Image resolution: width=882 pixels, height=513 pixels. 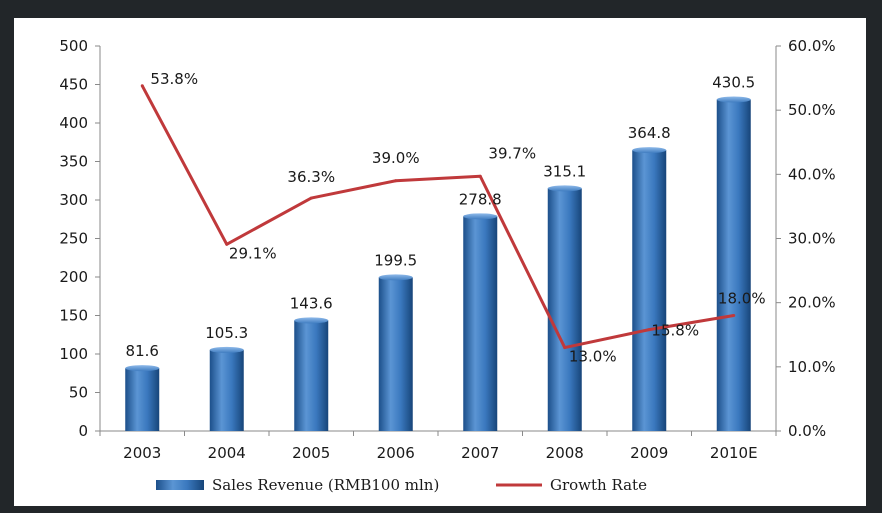 I want to click on growth-value-label: 53.8%, so click(x=174, y=79).